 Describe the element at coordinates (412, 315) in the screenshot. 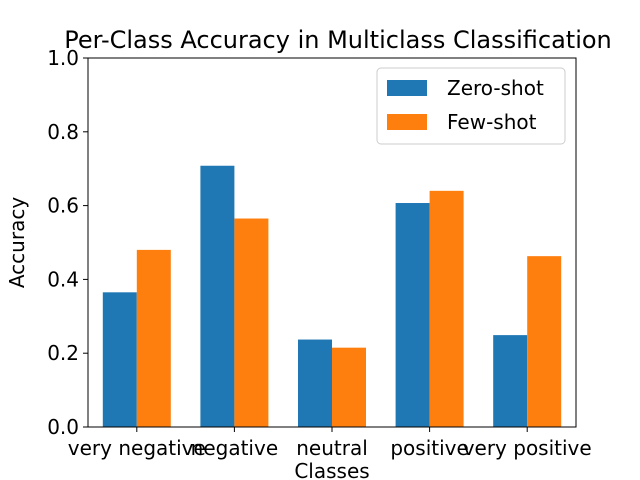

I see `bar-zero-shot-positive` at that location.